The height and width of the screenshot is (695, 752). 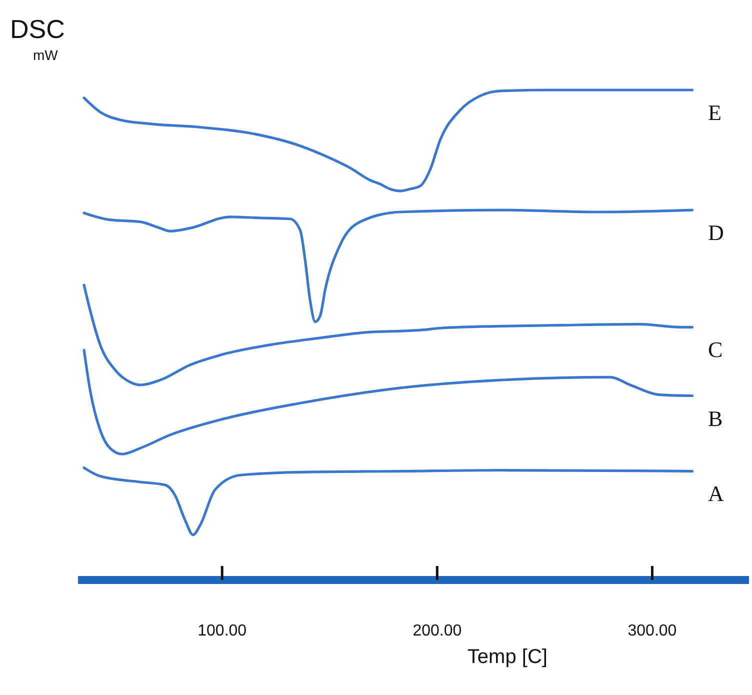 What do you see at coordinates (715, 349) in the screenshot?
I see `series-label: C` at bounding box center [715, 349].